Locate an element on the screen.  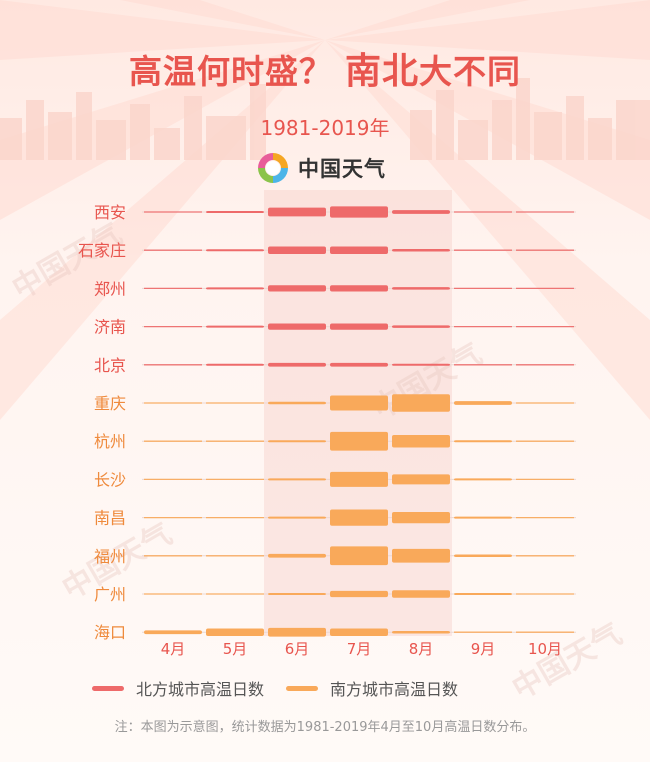
subtitle: 1981-2019年 is located at coordinates (325, 128).